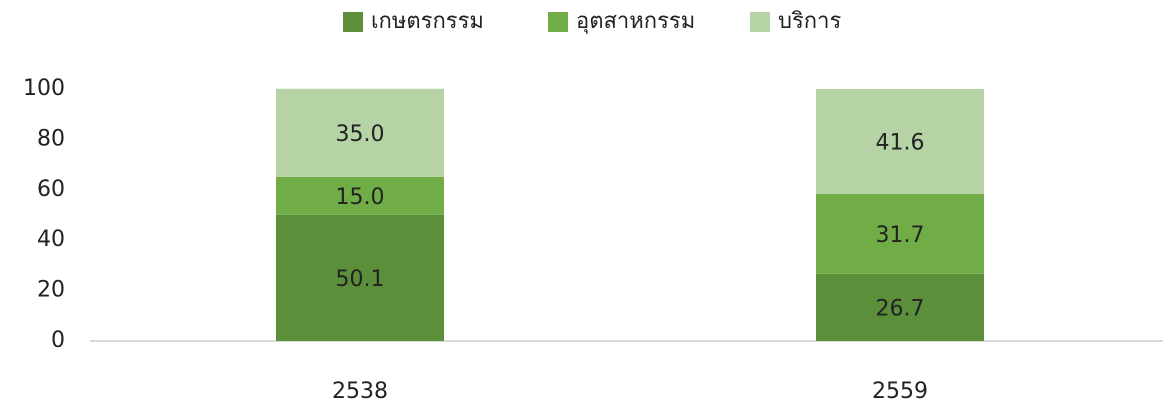  What do you see at coordinates (635, 21) in the screenshot?
I see `legend-label: อุตสาหกรรม` at bounding box center [635, 21].